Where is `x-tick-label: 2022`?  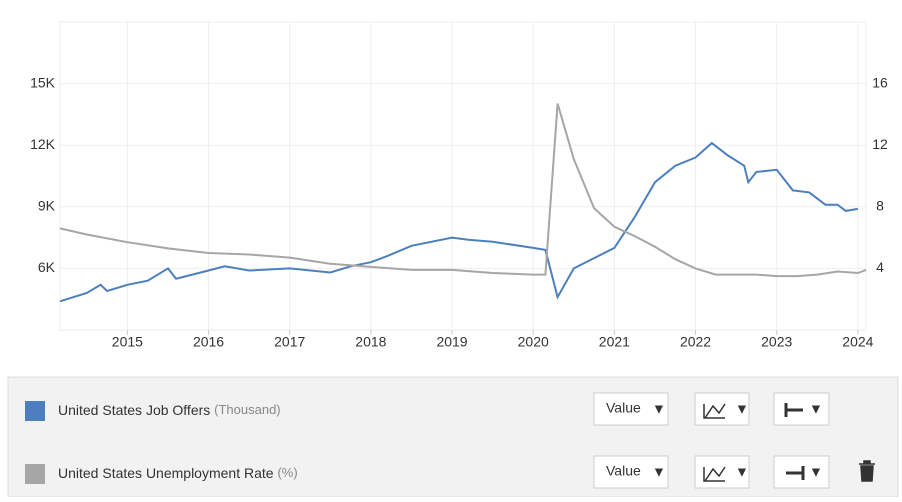
x-tick-label: 2022 is located at coordinates (695, 342).